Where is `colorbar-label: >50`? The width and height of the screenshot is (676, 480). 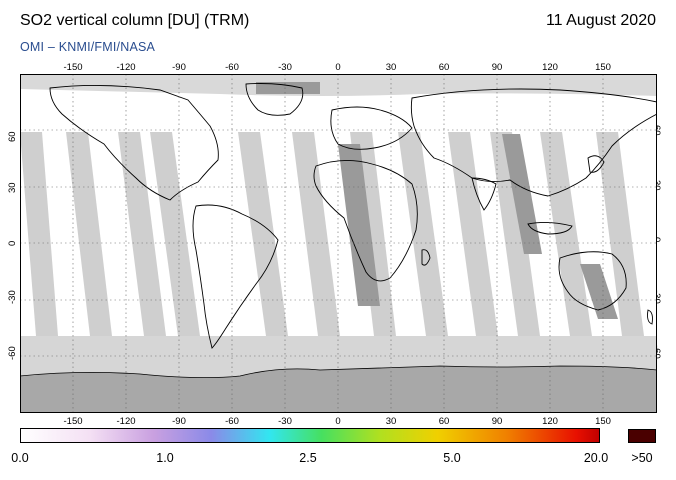
colorbar-label: >50 is located at coordinates (642, 458).